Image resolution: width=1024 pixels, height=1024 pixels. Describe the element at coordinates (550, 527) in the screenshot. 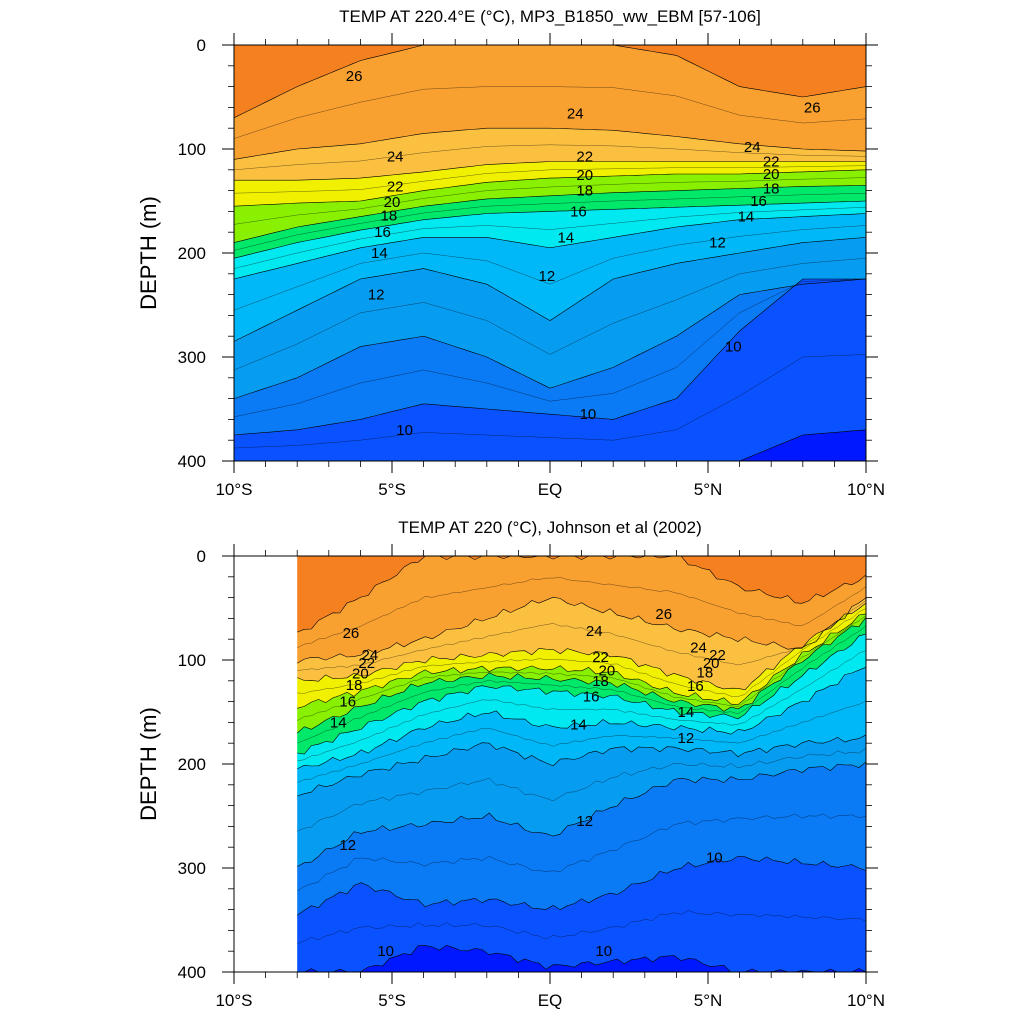

I see `chart-title: TEMP AT 220 (°C), Johnson et al (2002)` at that location.